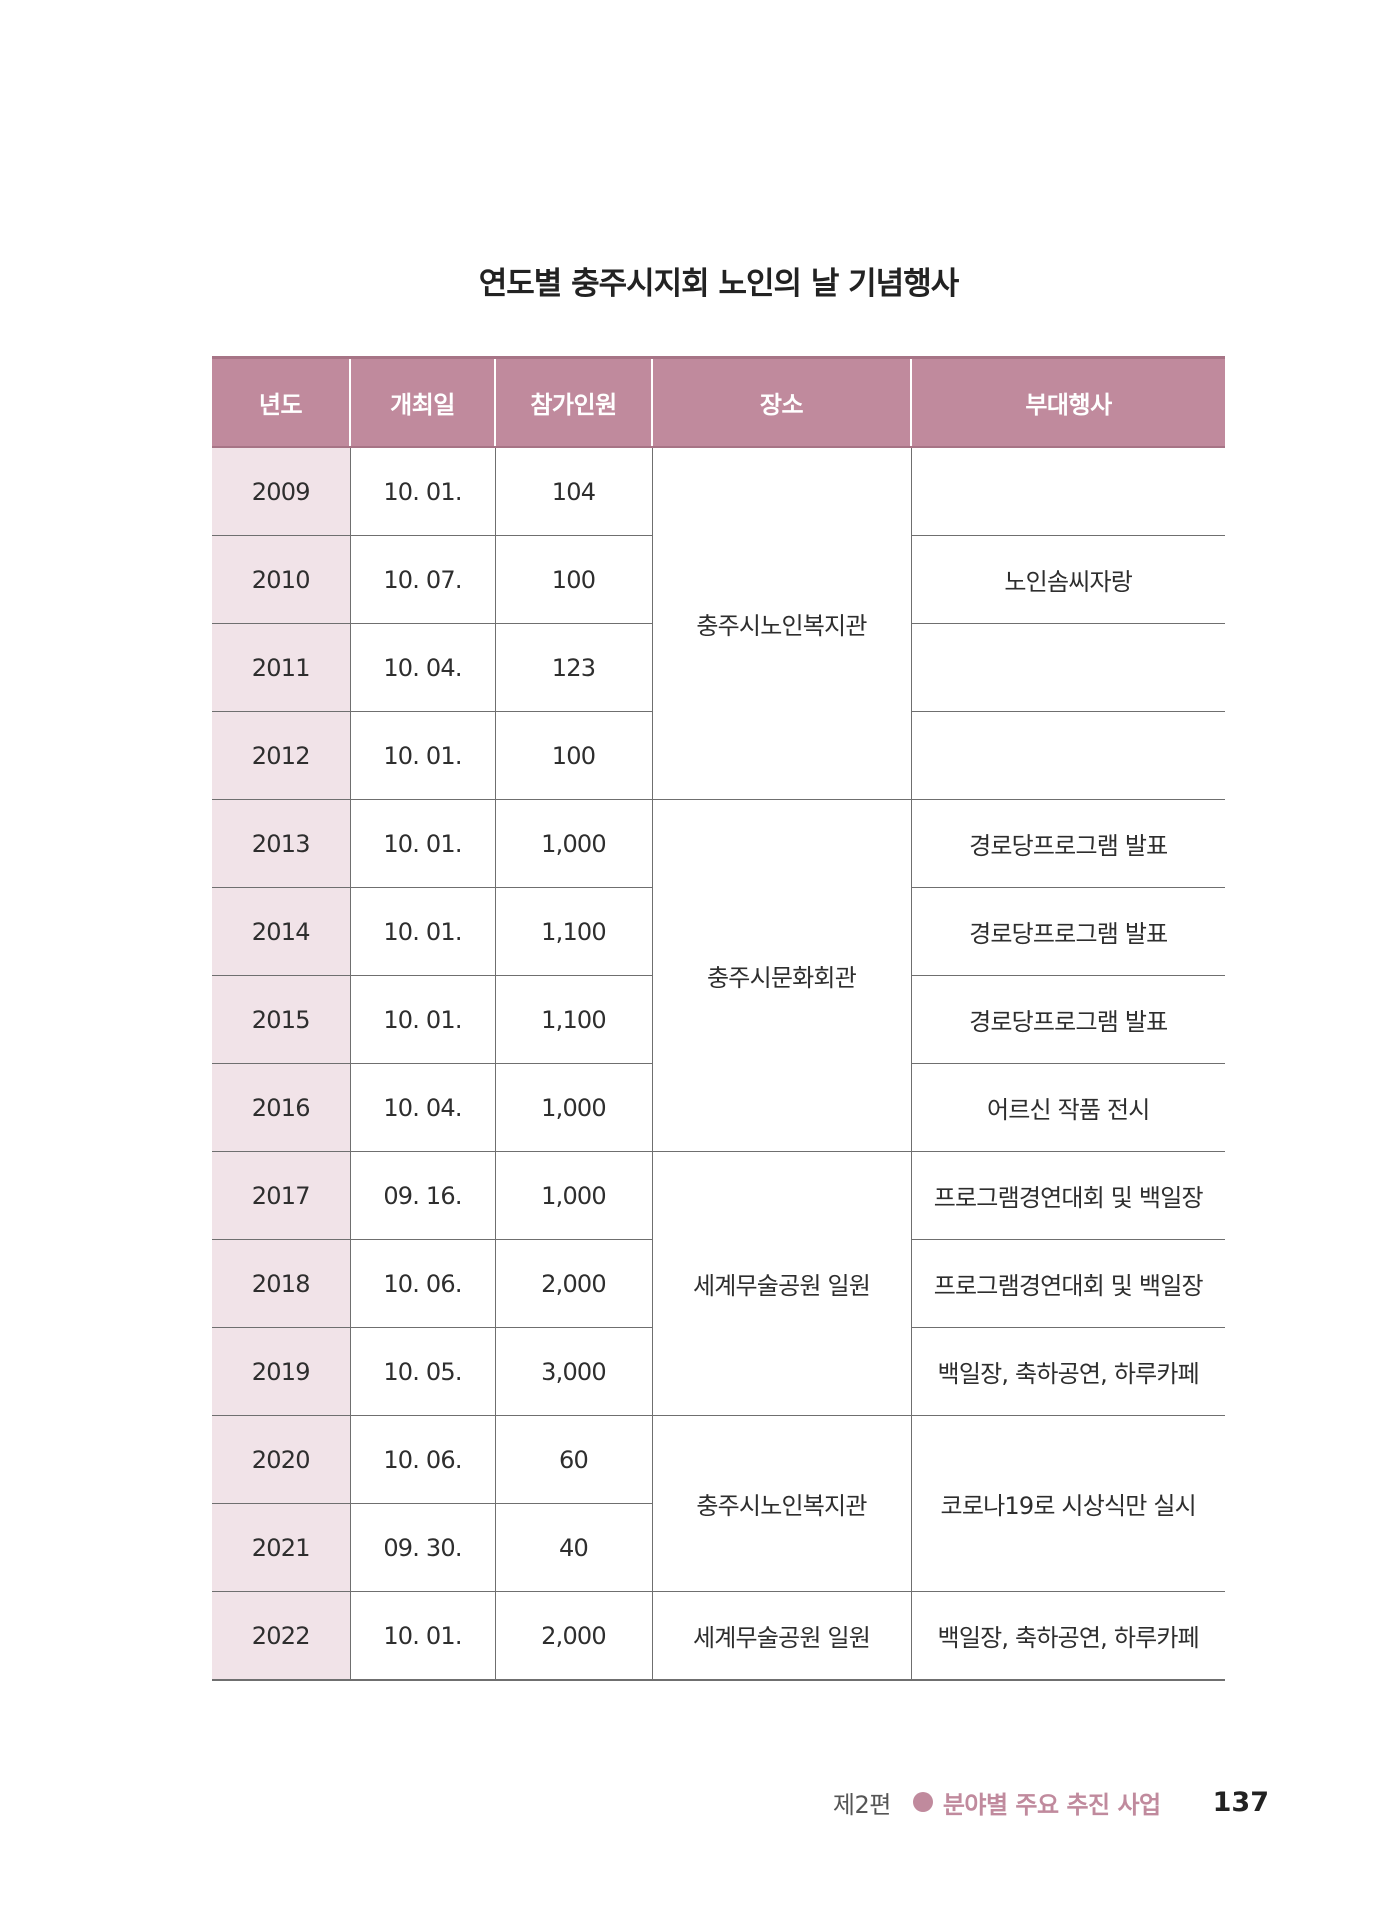 This screenshot has height=1920, width=1397. I want to click on table-row: 2019 10. 05. 3,000 백일장, 축하공연, 하루카페, so click(718, 1371).